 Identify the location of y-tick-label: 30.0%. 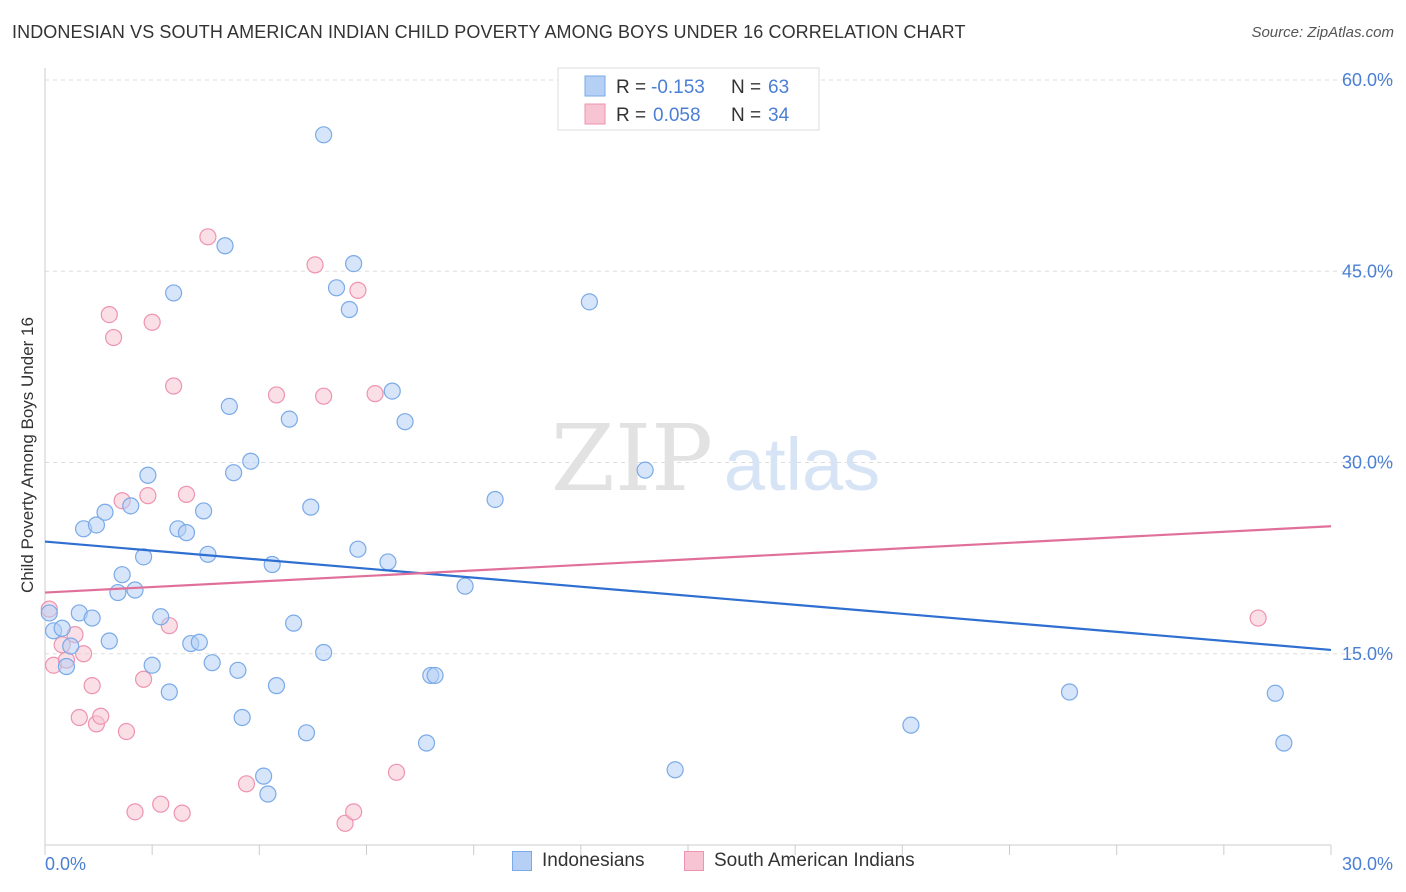
(1367, 463).